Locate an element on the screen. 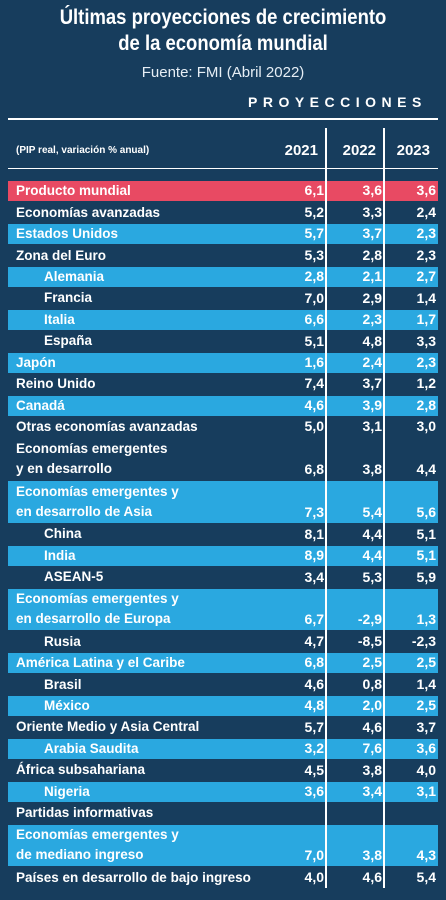 The height and width of the screenshot is (900, 446). row-label-line: Nigeria is located at coordinates (67, 791).